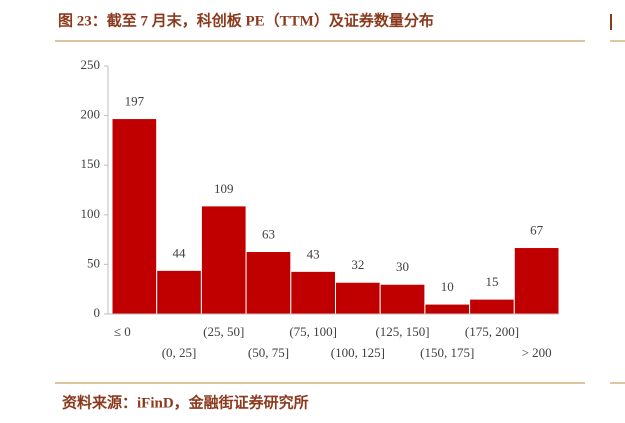  I want to click on x-tick-label: (25, 50], so click(223, 331).